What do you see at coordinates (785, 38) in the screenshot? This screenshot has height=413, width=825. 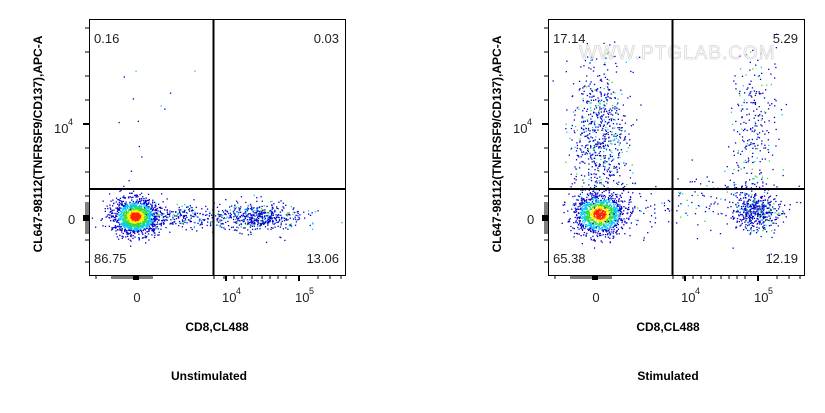 I see `quadrant-ur-value: 5.29` at bounding box center [785, 38].